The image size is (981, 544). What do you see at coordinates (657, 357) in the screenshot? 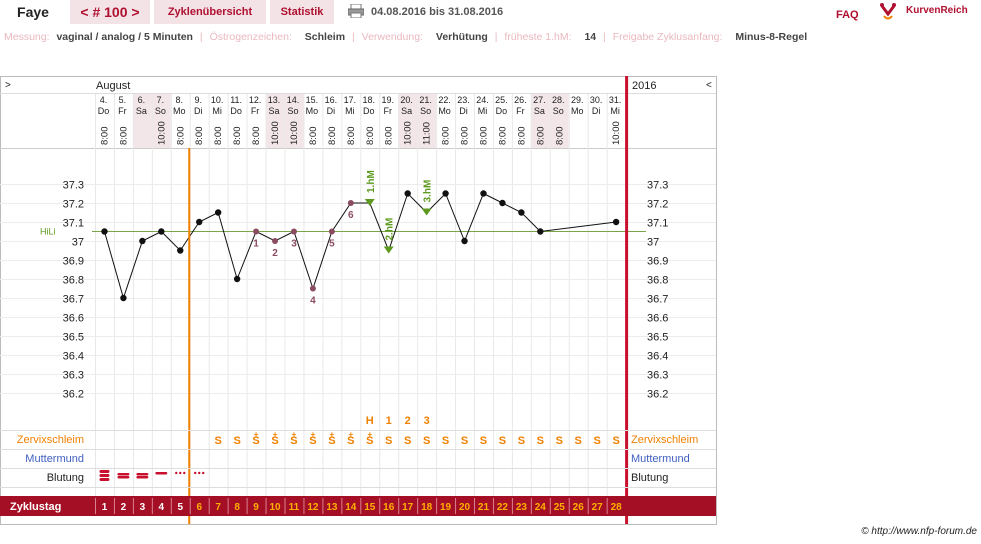
I see `y-tick-right: 36.4` at bounding box center [657, 357].